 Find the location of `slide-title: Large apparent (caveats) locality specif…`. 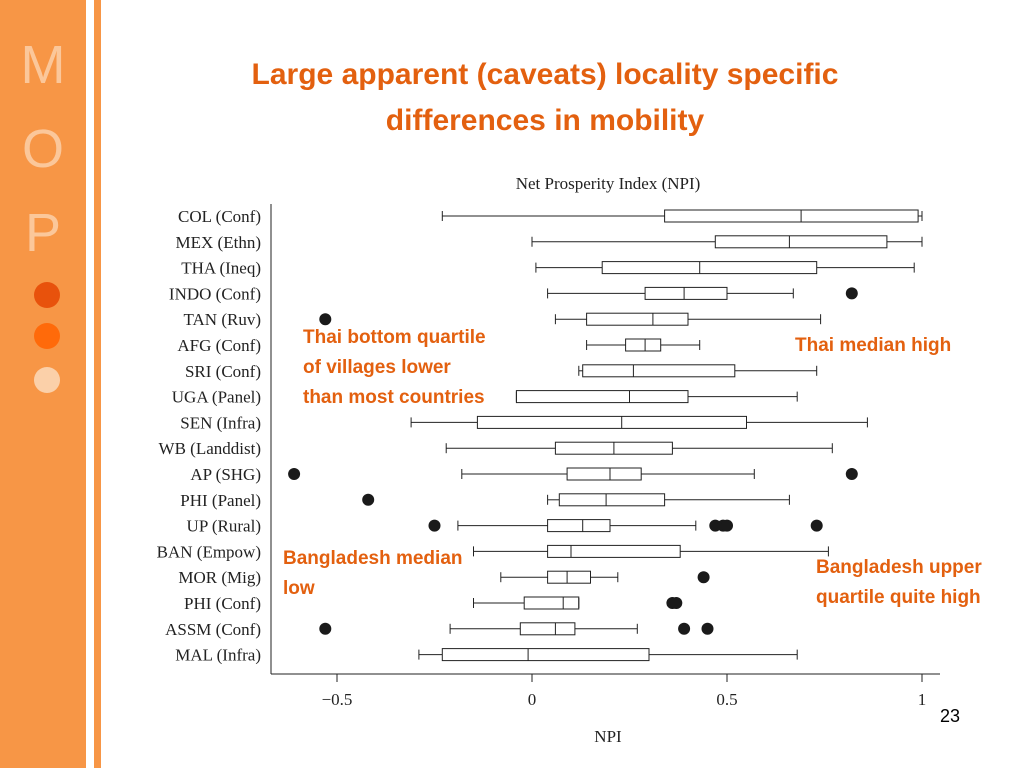

slide-title: Large apparent (caveats) locality specif… is located at coordinates (545, 98).